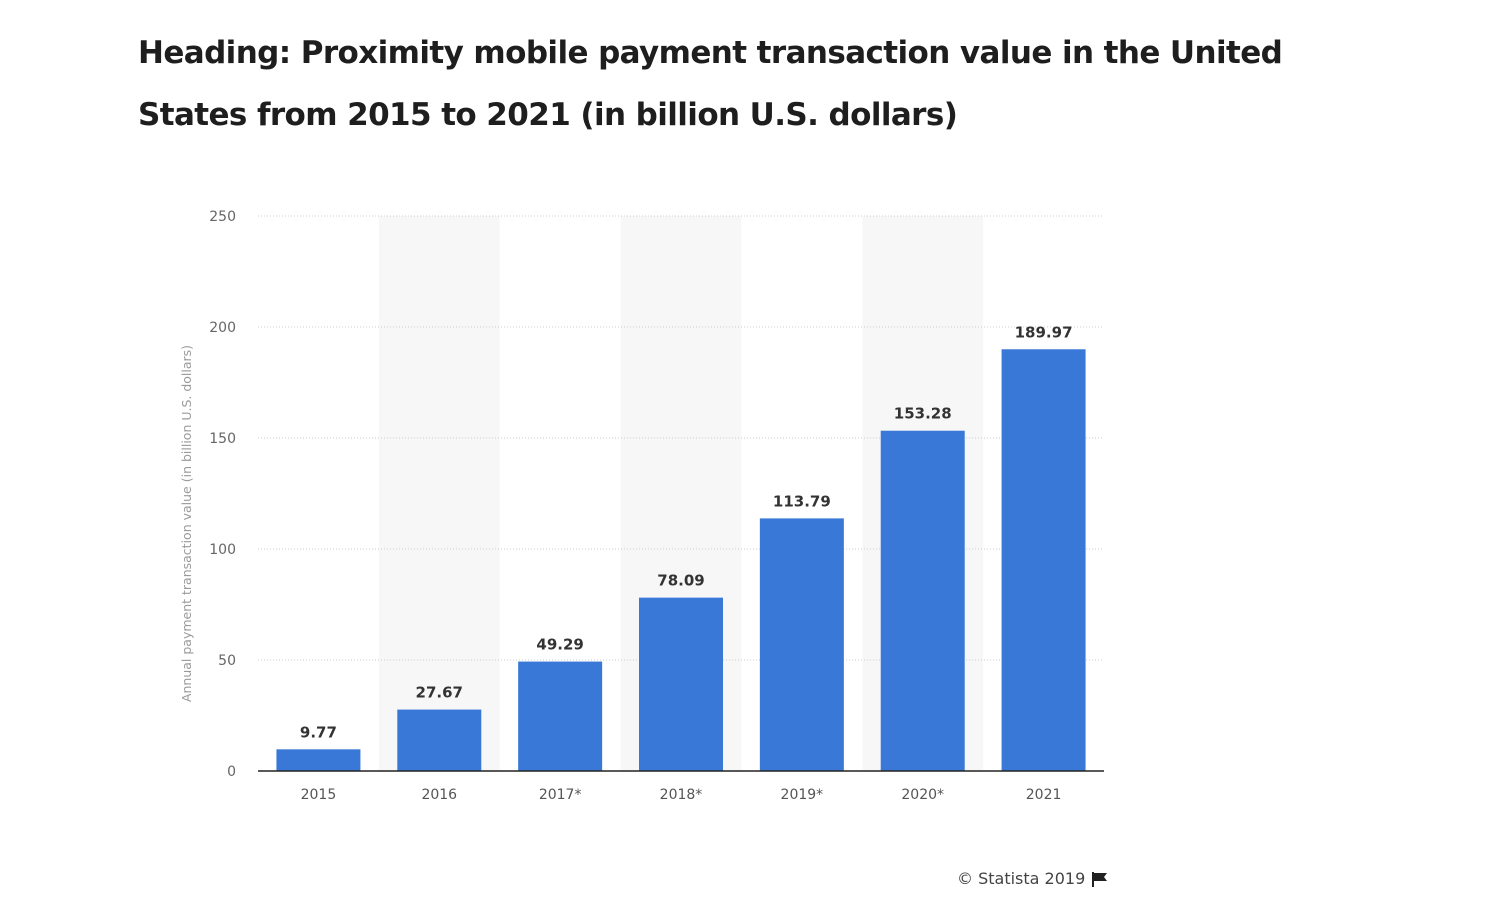  I want to click on x-tick-label: 2015, so click(319, 795).